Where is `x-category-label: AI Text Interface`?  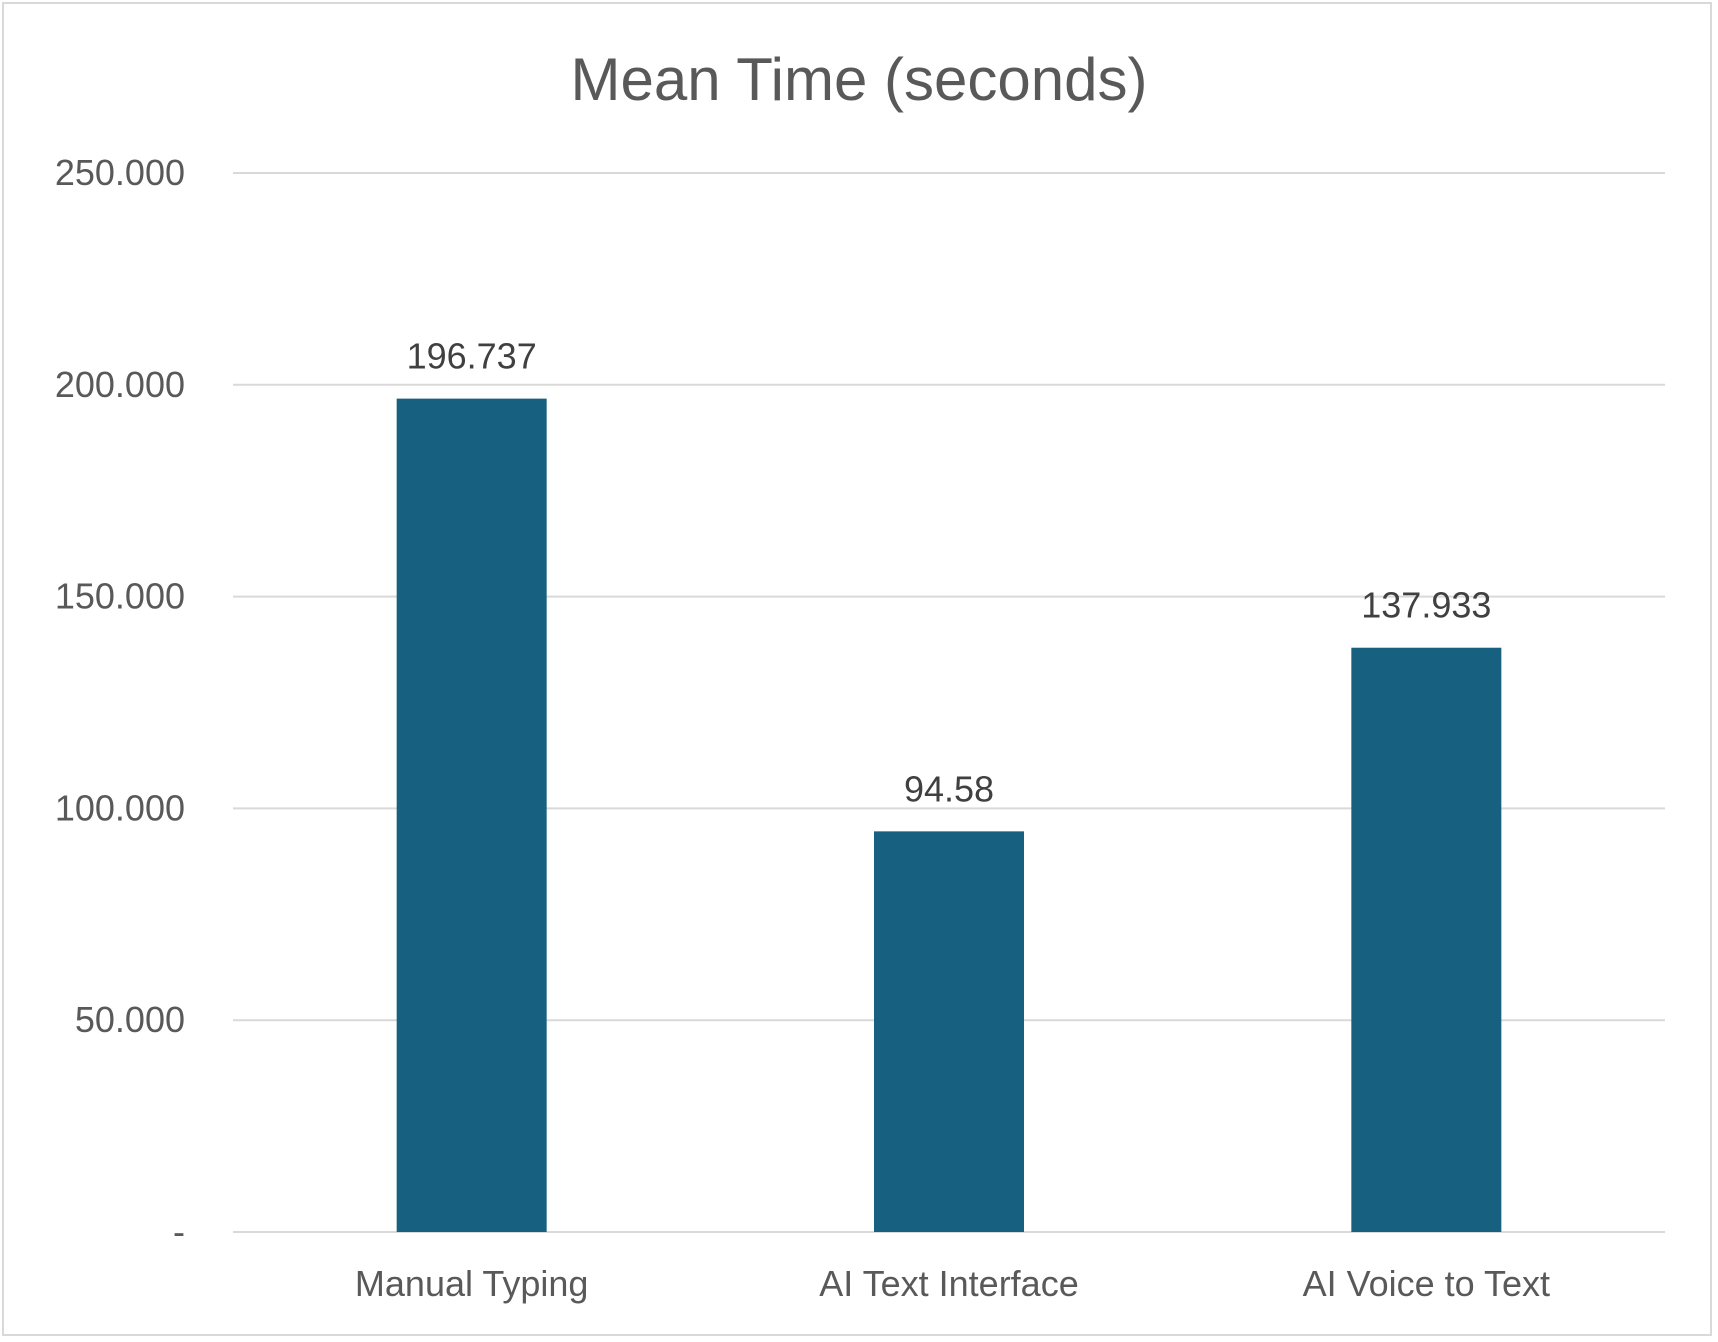 x-category-label: AI Text Interface is located at coordinates (948, 1283).